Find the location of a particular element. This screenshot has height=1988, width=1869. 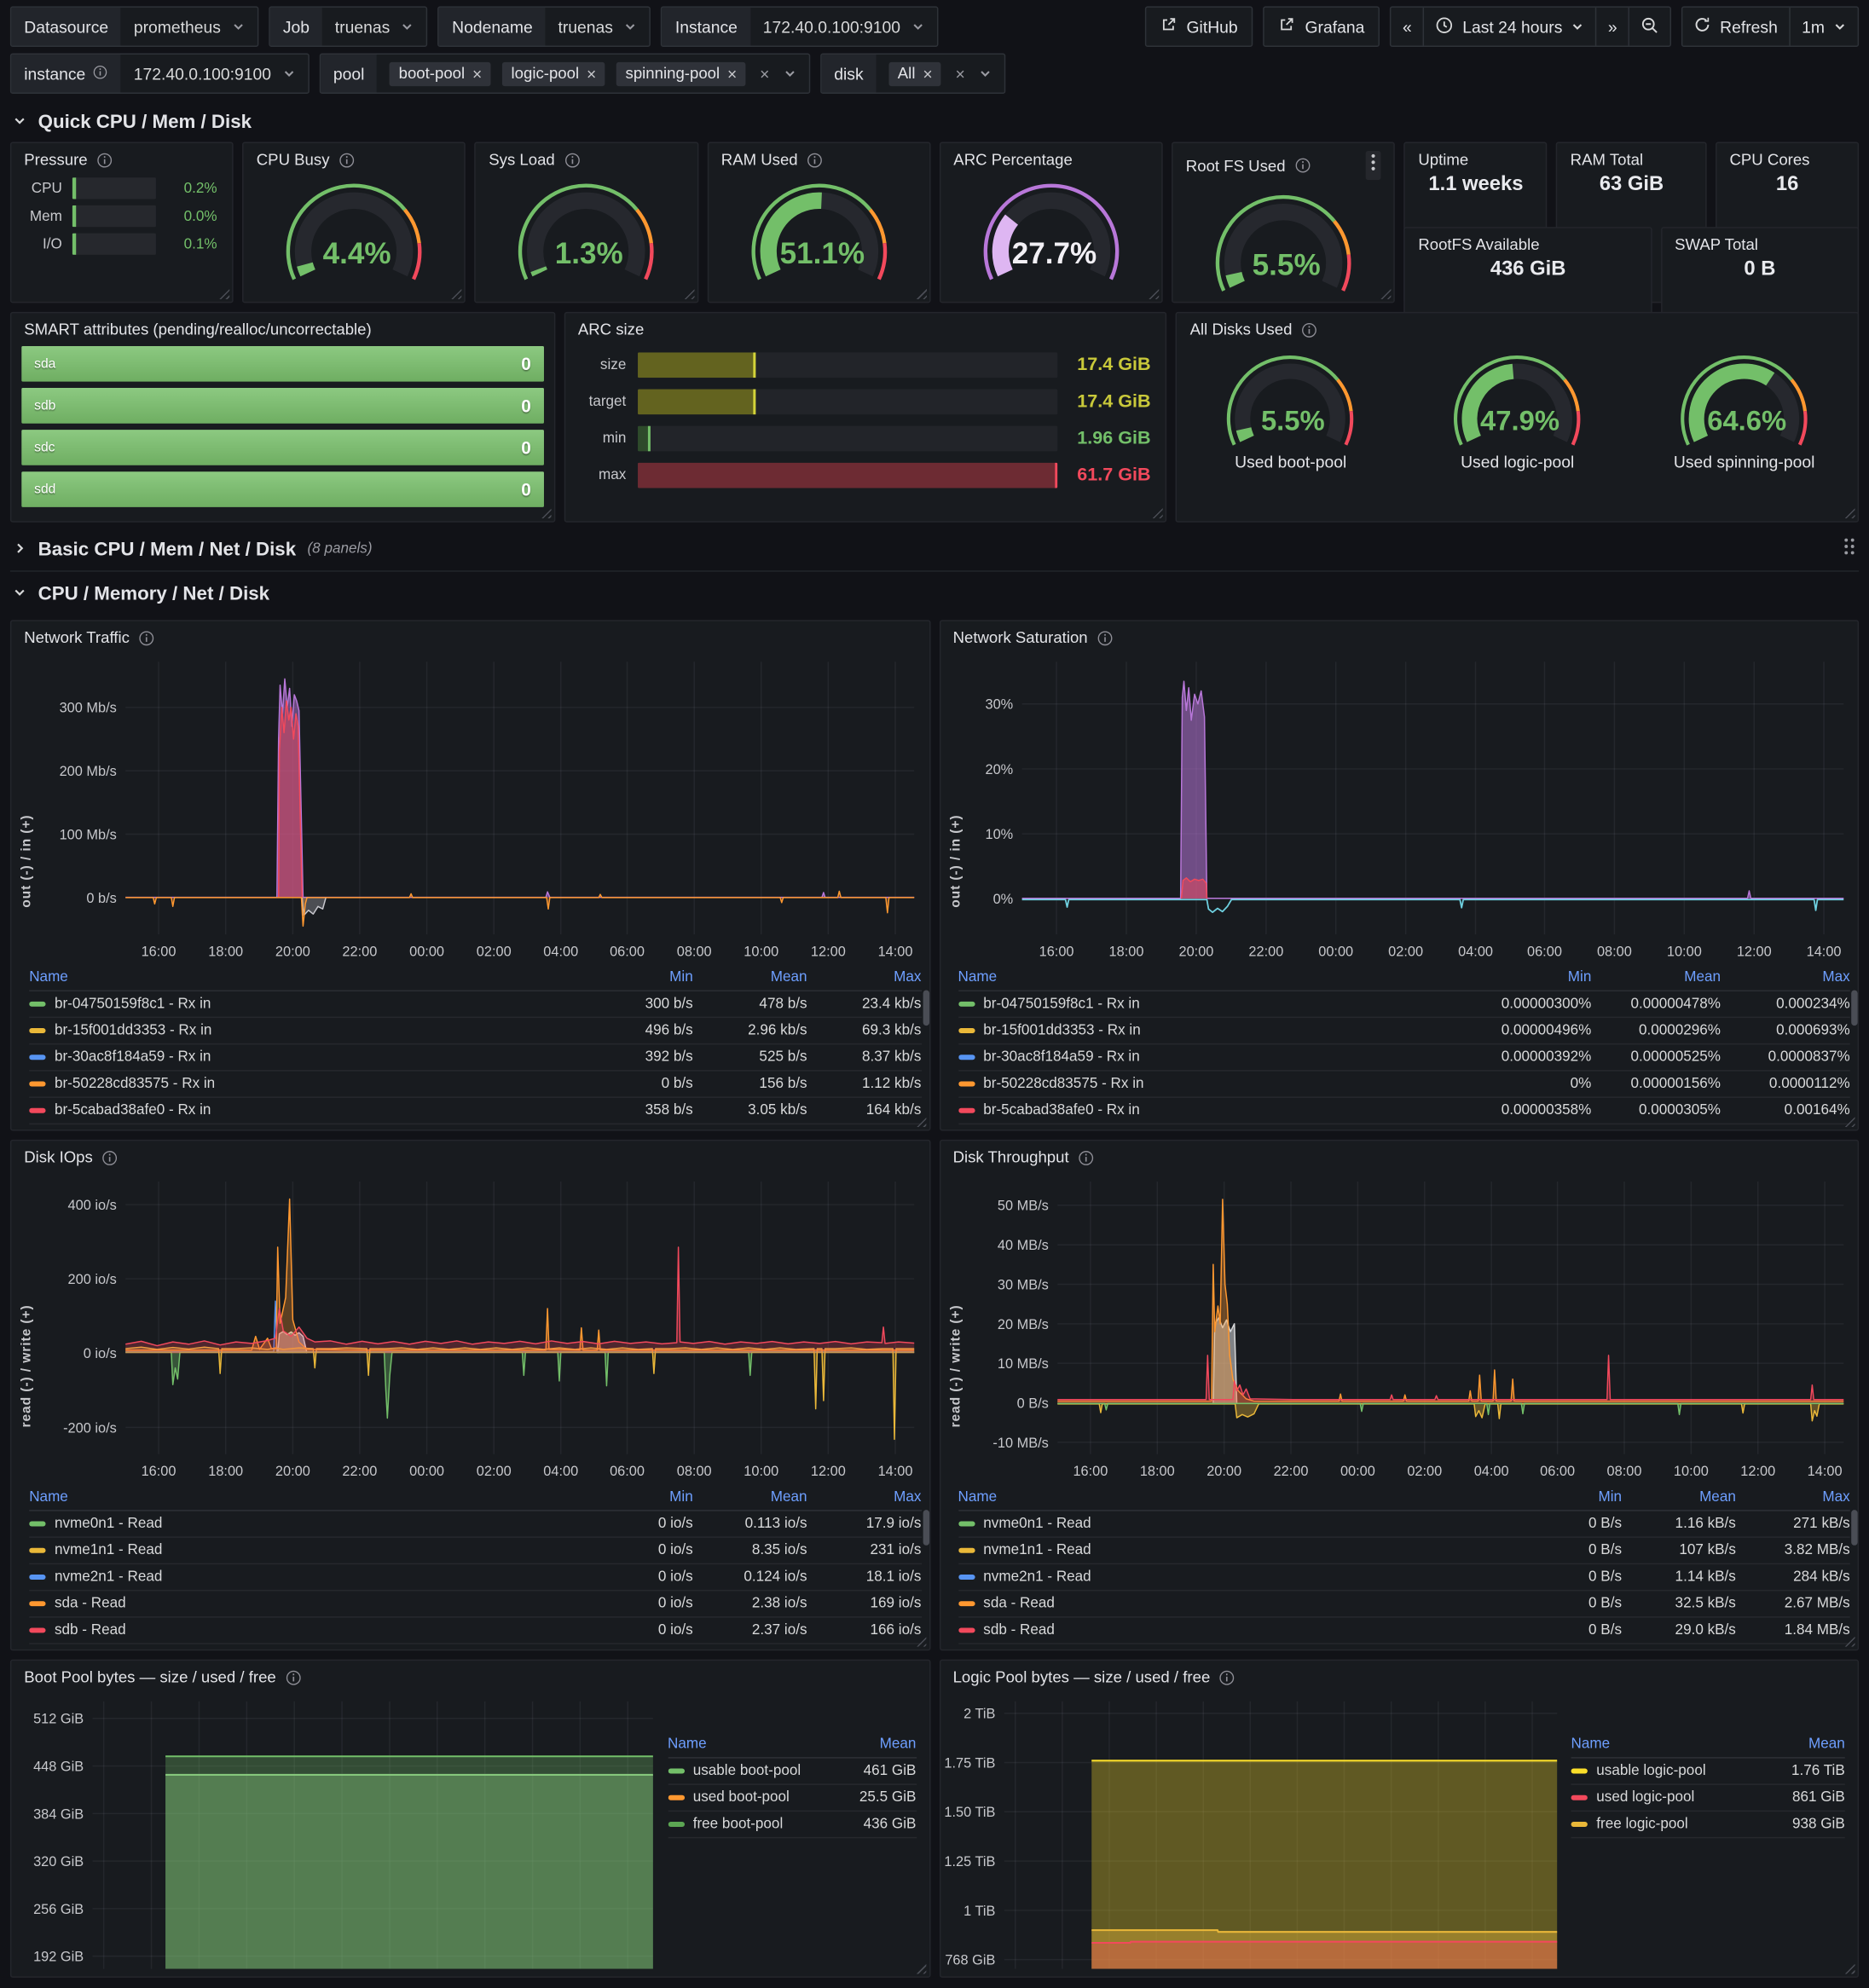

panel-title: Disk IOps is located at coordinates (59, 1157).